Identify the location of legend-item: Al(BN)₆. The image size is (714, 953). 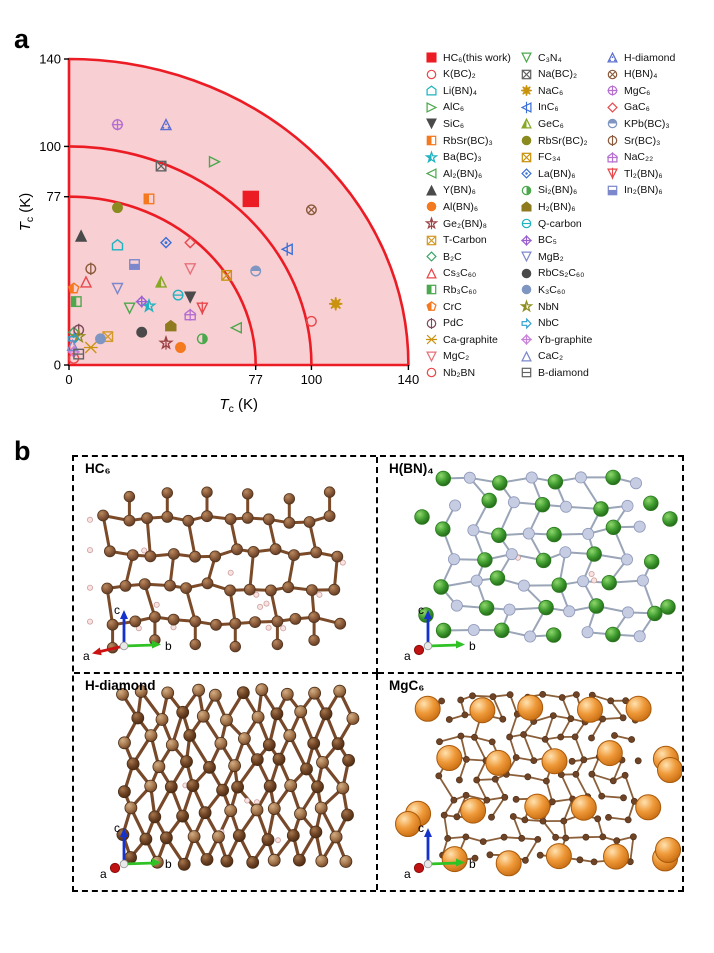
(451, 206).